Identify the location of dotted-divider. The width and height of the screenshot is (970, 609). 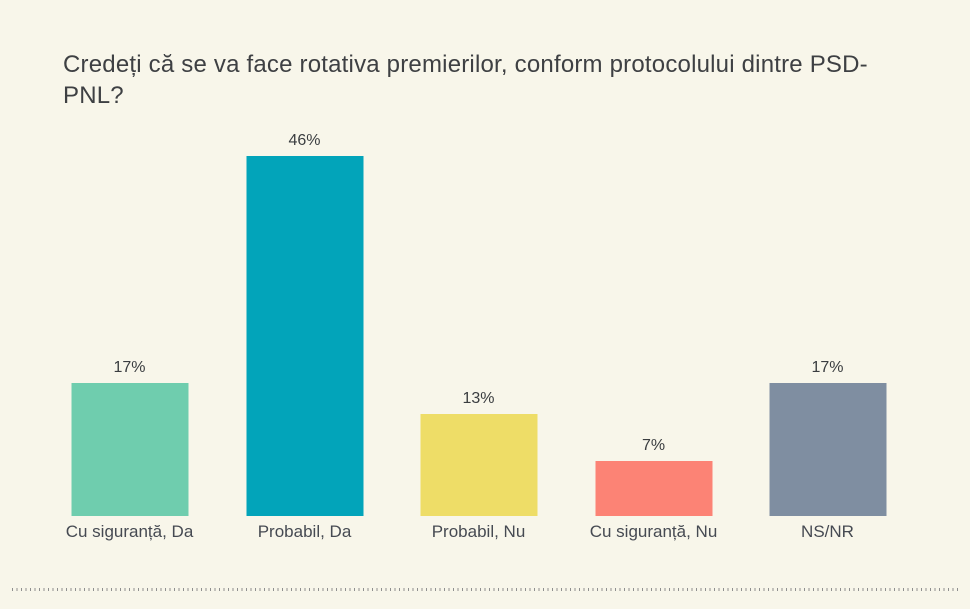
(485, 589).